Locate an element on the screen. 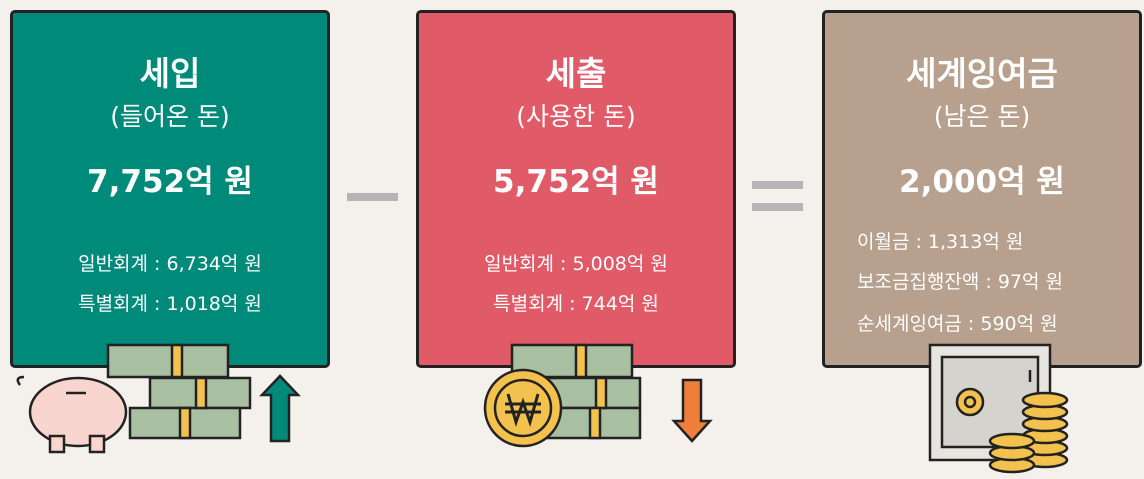 The image size is (1144, 479). panel-line: 특별회계 : 744억 원 is located at coordinates (576, 304).